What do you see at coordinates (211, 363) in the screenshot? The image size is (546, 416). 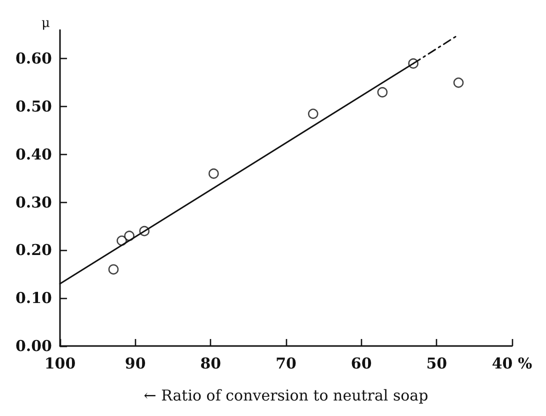 I see `x-tick-label: 80` at bounding box center [211, 363].